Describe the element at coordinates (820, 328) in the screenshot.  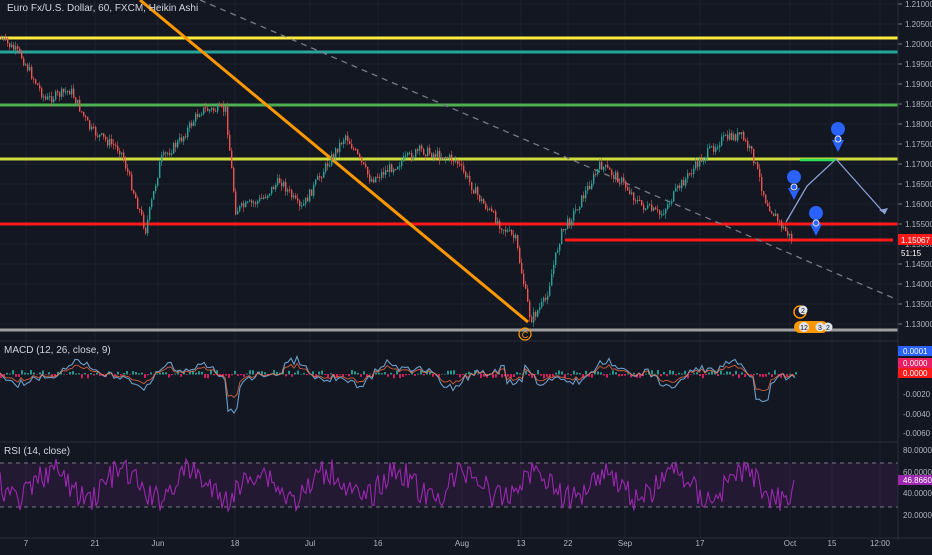
I see `svg-text: 3` at that location.